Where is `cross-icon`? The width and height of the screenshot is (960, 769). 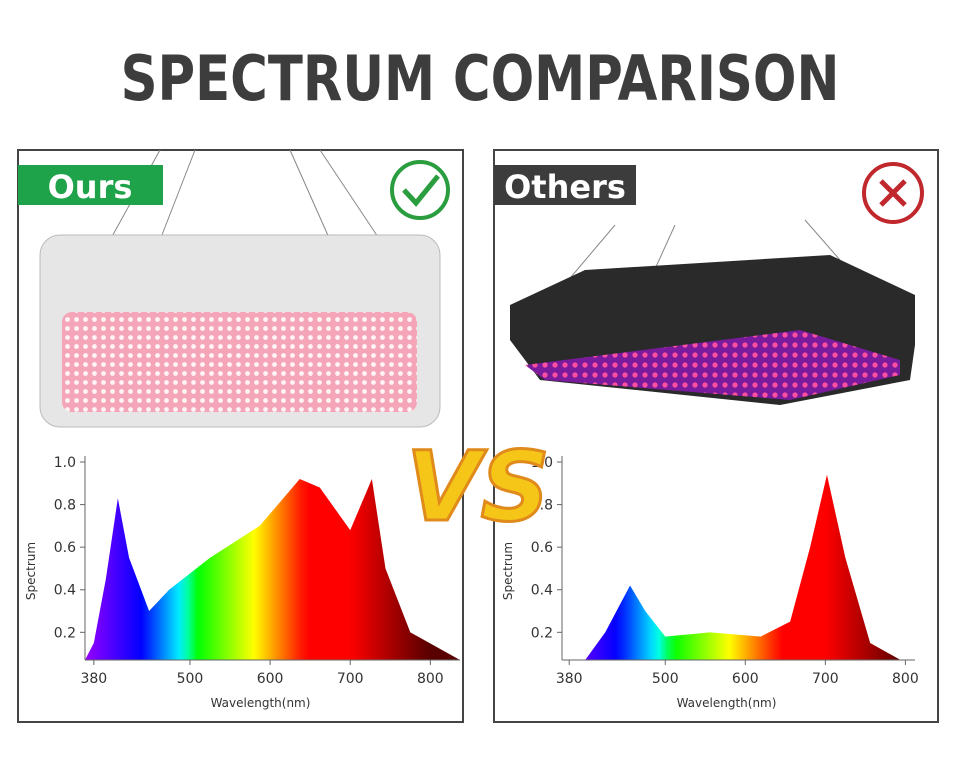
cross-icon is located at coordinates (893, 193).